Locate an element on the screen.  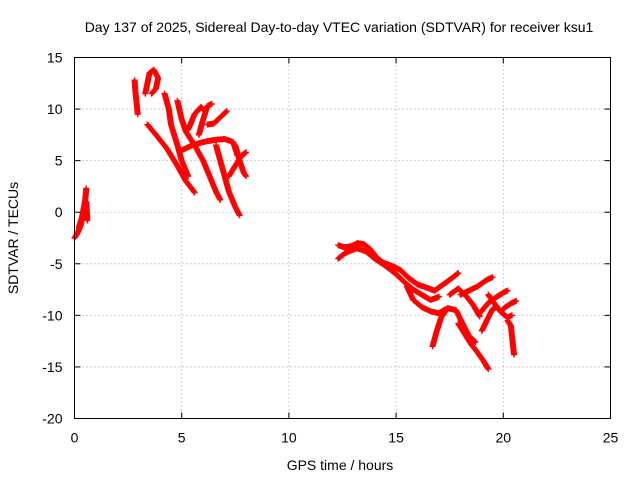
y-tick-label: -5 is located at coordinates (56, 264).